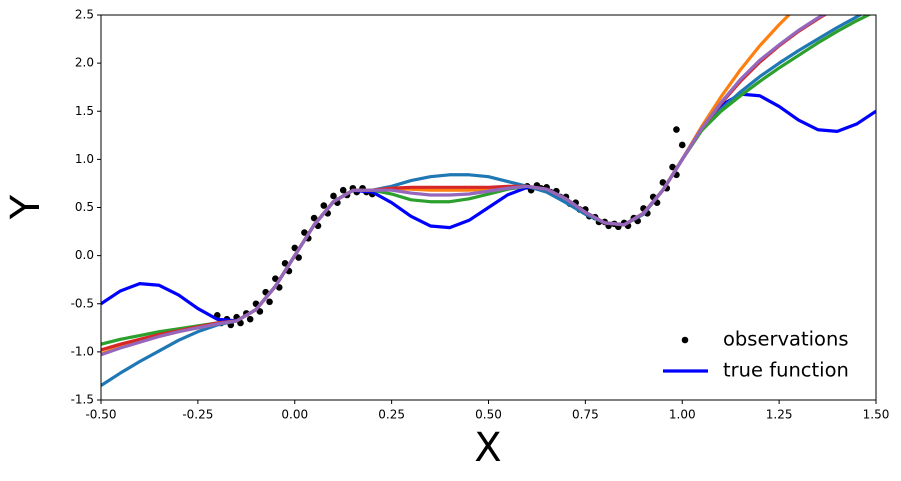 This screenshot has height=481, width=901. What do you see at coordinates (84, 255) in the screenshot?
I see `y-tick-label: 0.0` at bounding box center [84, 255].